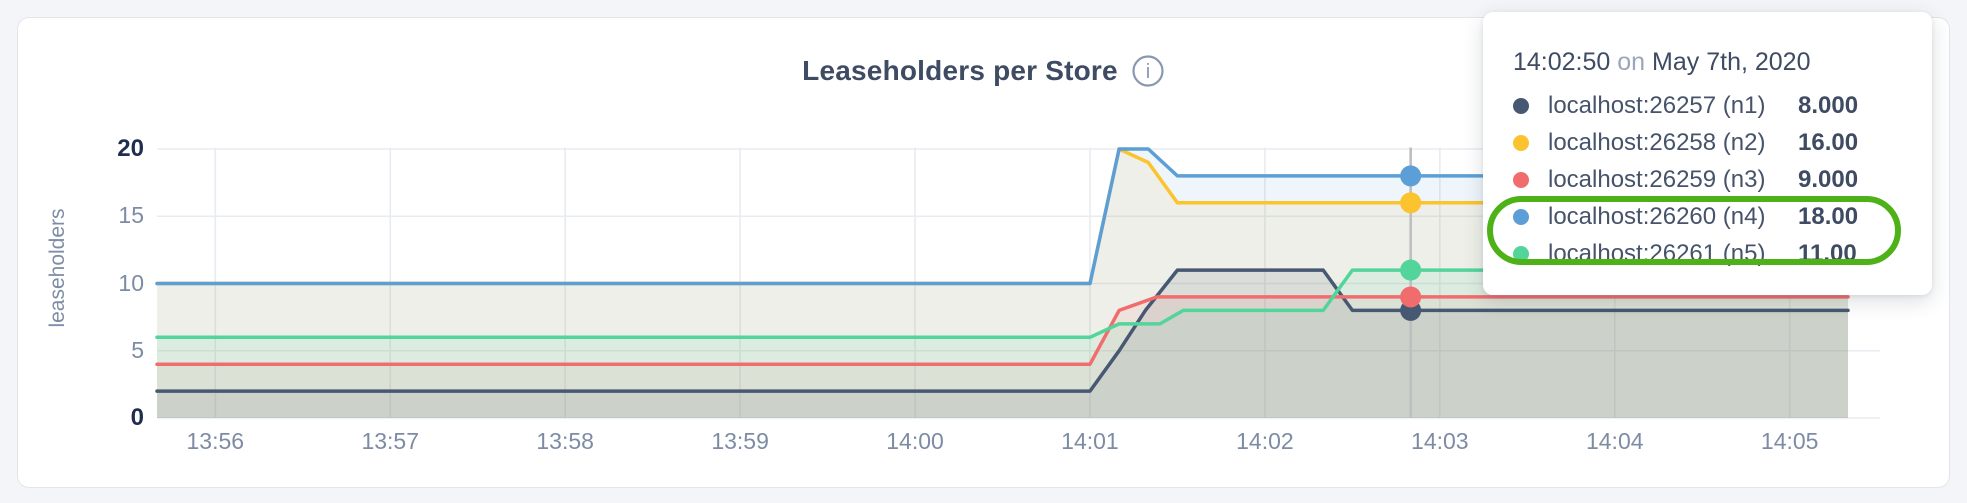 Image resolution: width=1967 pixels, height=503 pixels. I want to click on x-tick-label: 13:58, so click(565, 441).